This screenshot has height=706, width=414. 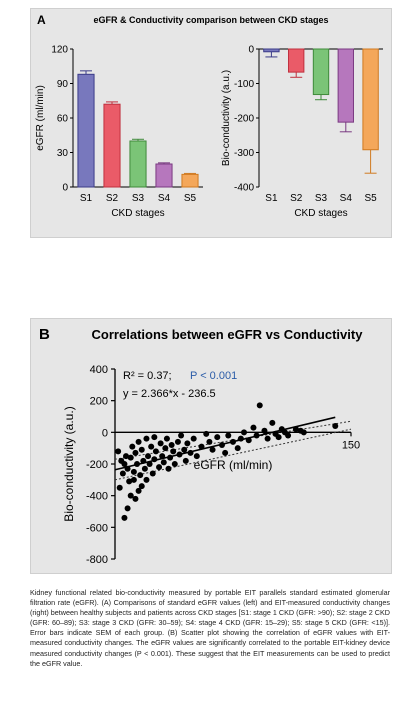 What do you see at coordinates (164, 175) in the screenshot?
I see `egfr-bar-s4` at bounding box center [164, 175].